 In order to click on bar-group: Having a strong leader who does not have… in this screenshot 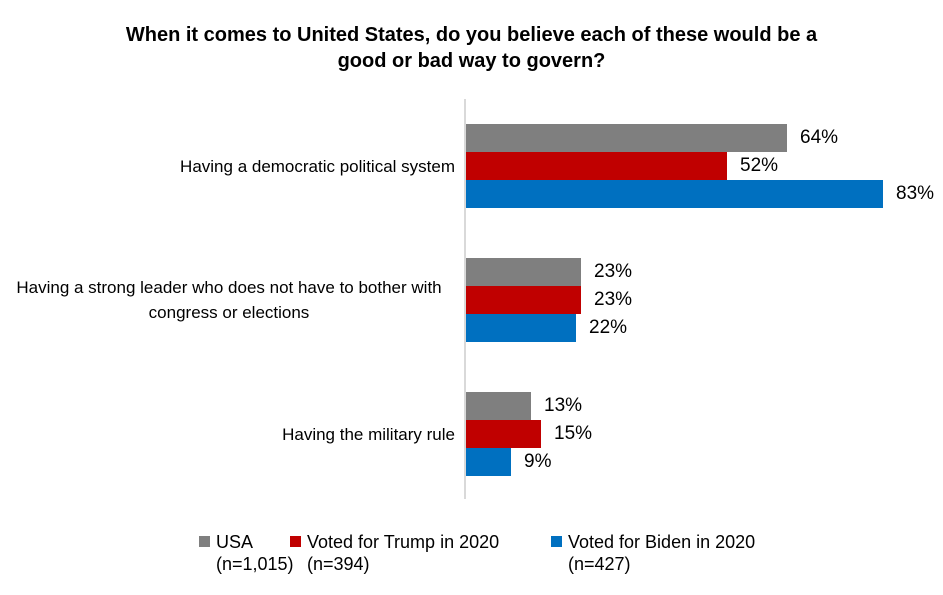, I will do `click(471, 300)`.